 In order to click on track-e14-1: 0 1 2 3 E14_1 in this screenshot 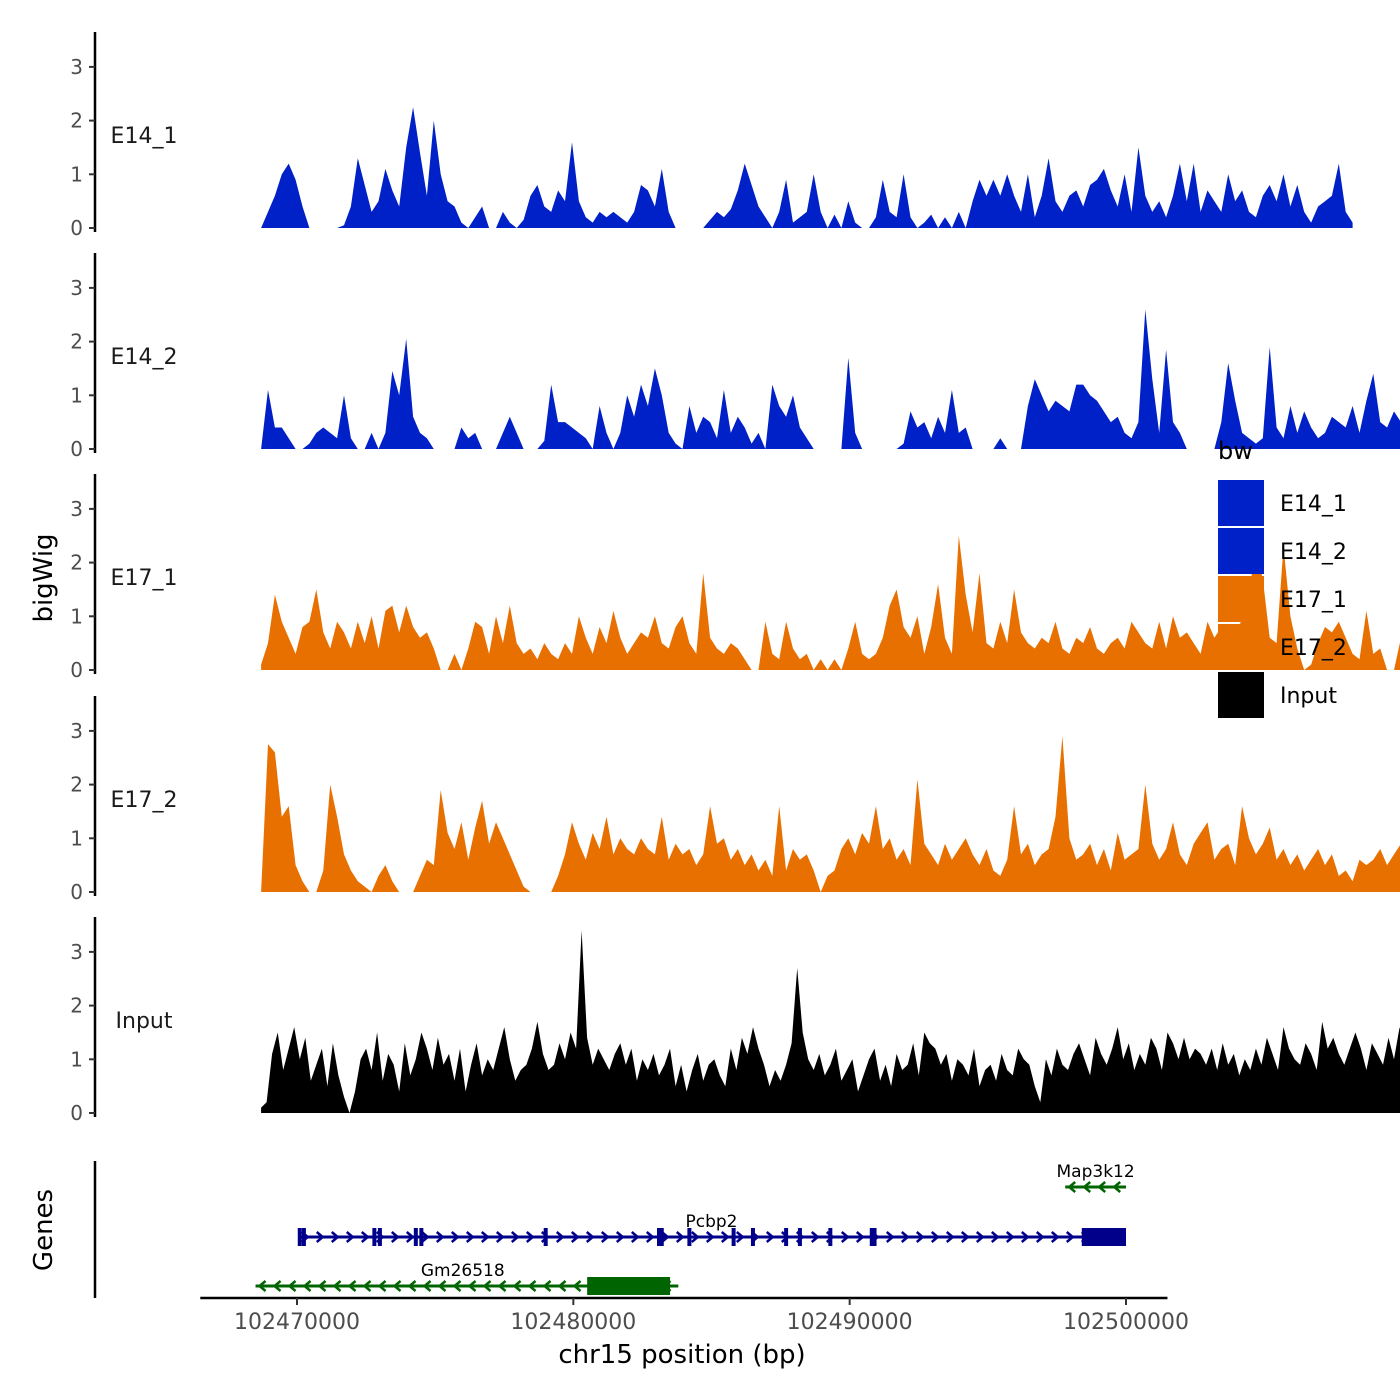, I will do `click(711, 136)`.